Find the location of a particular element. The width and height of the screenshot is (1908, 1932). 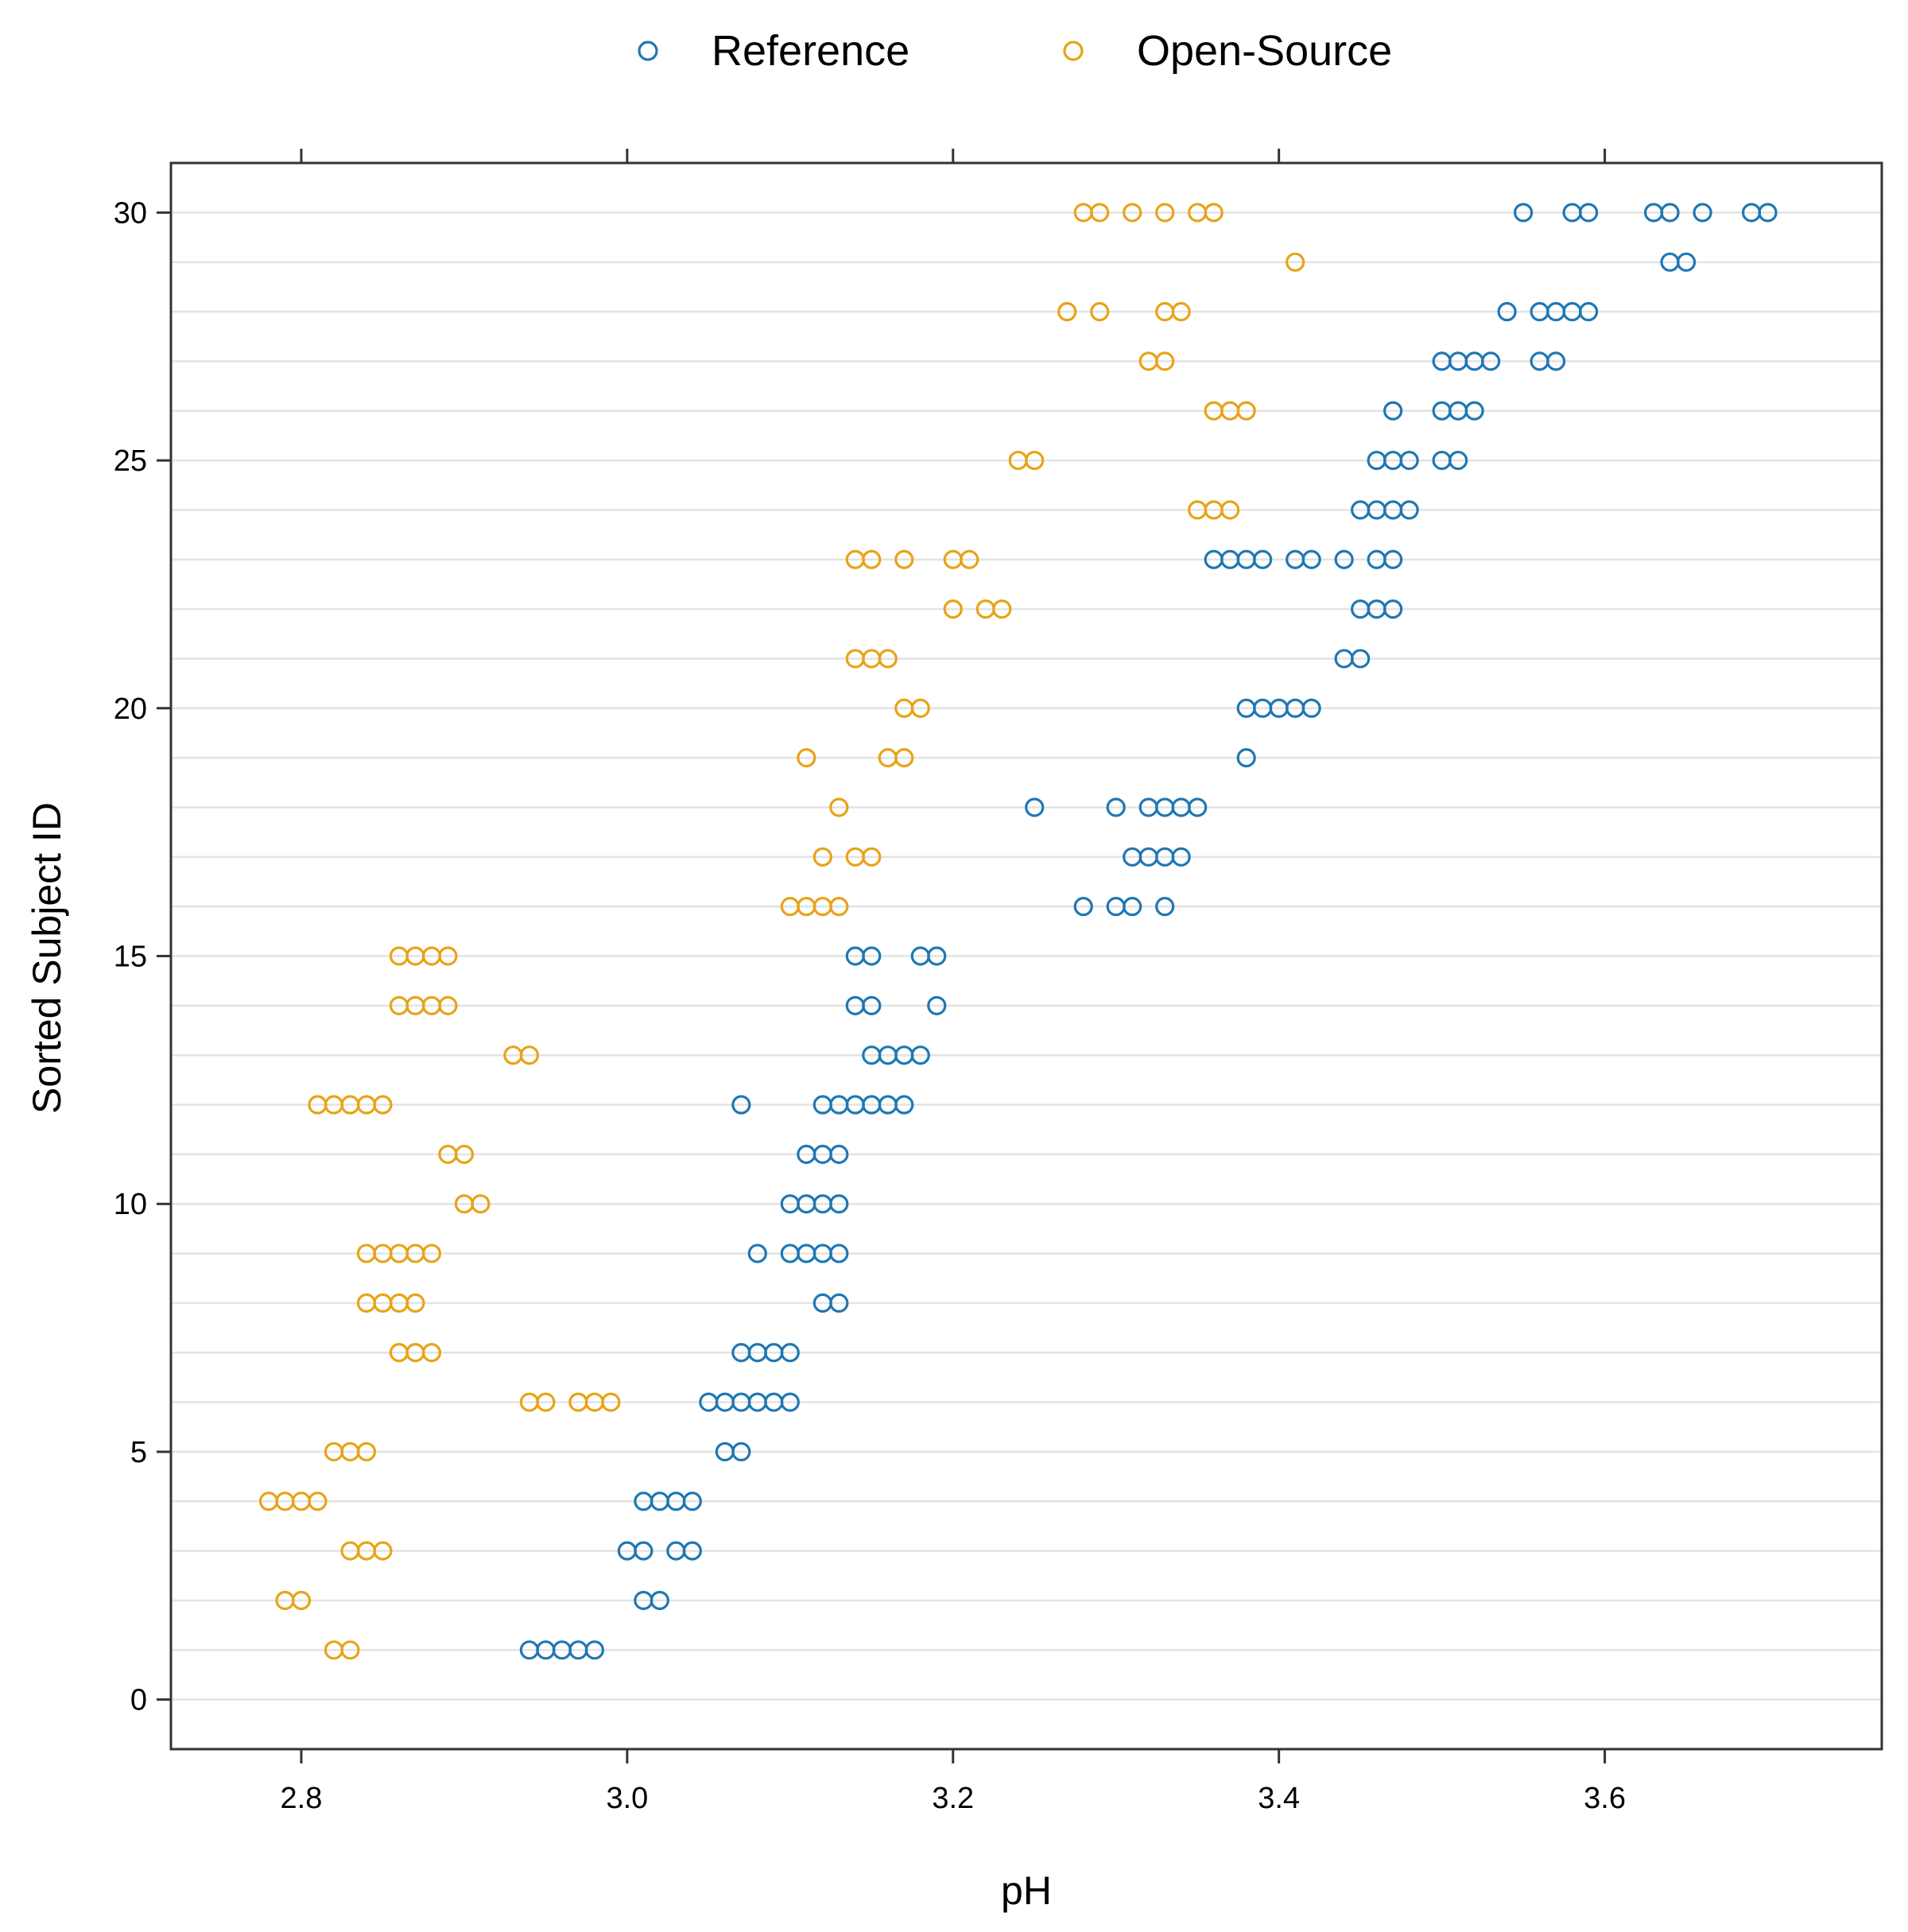

y-axis-title: Sorted Subject ID is located at coordinates (47, 958).